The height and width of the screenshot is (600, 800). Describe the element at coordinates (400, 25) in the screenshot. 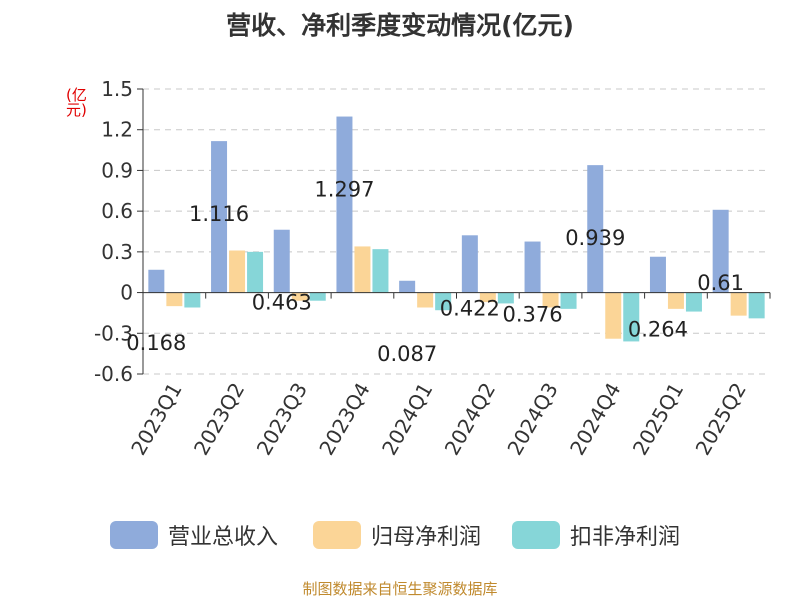

I see `chart-title: 营收、净利季度变动情况(亿元)` at that location.